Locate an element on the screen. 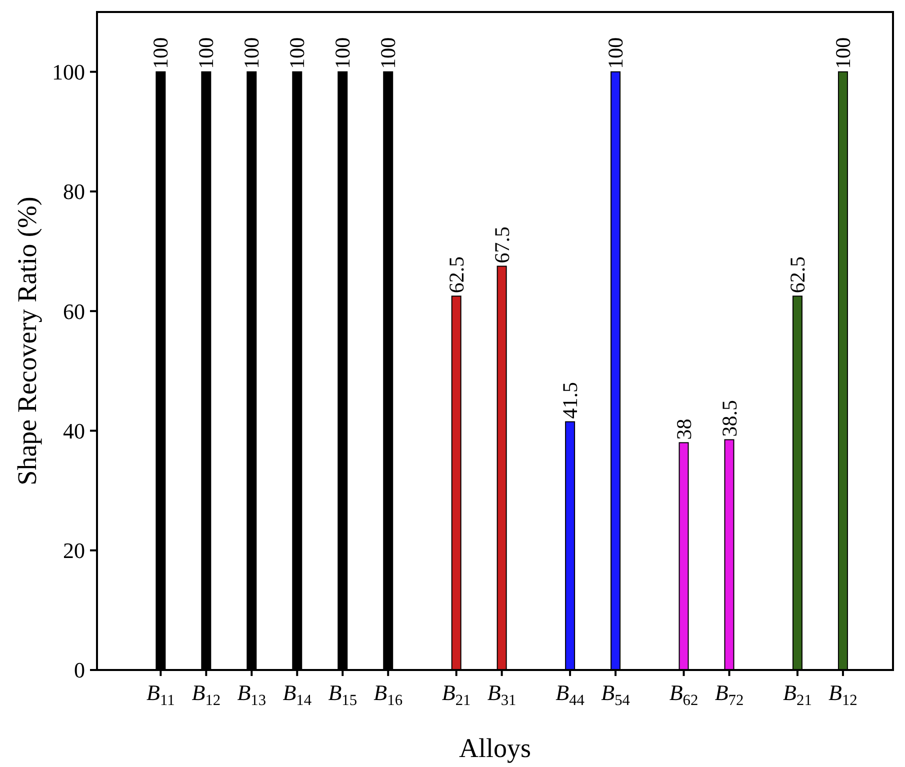  x-tick-label: B$_{11}$ is located at coordinates (160, 694).